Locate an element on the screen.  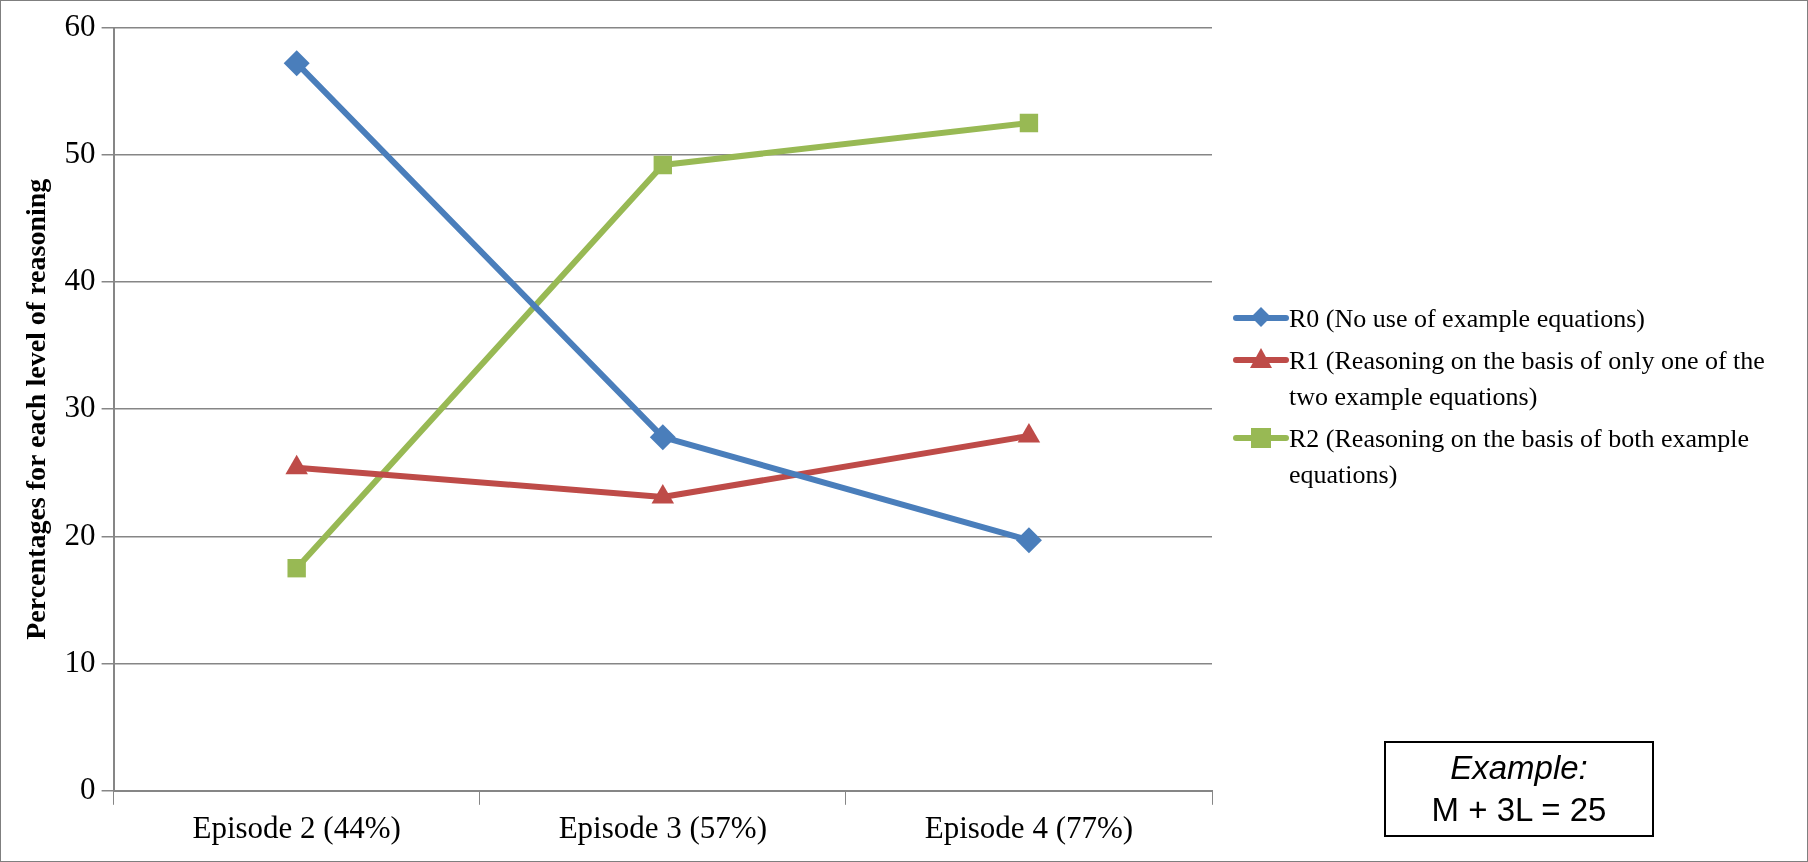
legend-label: R2 (Reasoning on the basis of both example equations) is located at coordinates (1519, 457).